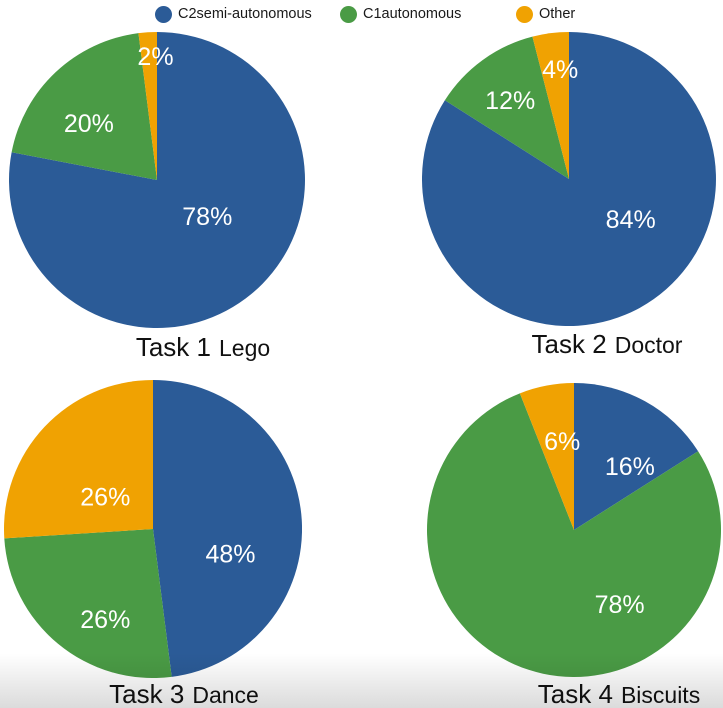  I want to click on legend-item-c1-autonomous: C1autonomous, so click(400, 14).